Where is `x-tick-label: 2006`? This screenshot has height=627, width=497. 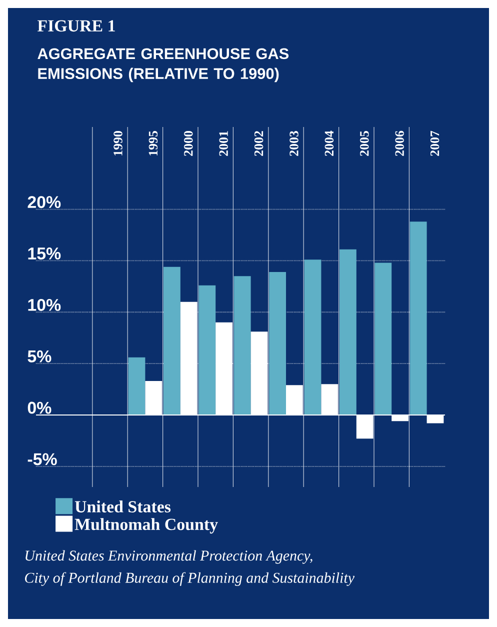 x-tick-label: 2006 is located at coordinates (399, 143).